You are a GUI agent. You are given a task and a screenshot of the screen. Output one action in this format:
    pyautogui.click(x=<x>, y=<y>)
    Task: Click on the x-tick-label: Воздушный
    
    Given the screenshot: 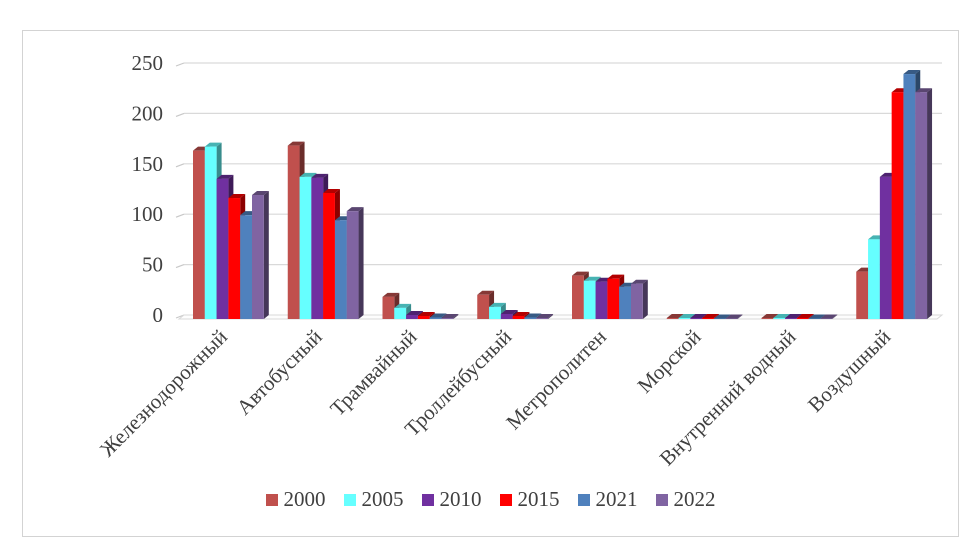 What is the action you would take?
    pyautogui.click(x=849, y=371)
    